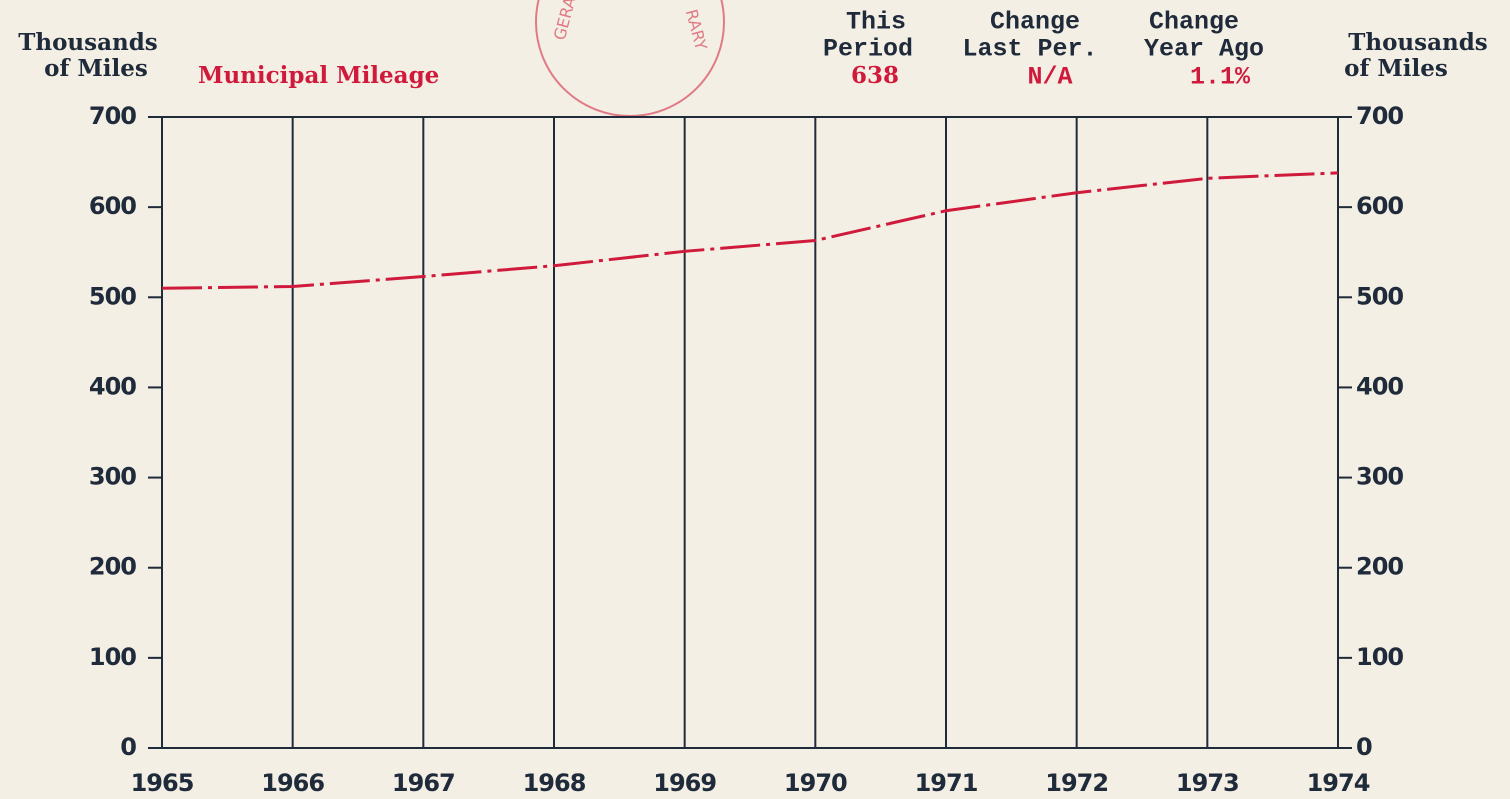 The image size is (1510, 799). Describe the element at coordinates (112, 477) in the screenshot. I see `y-tick-label: 300` at that location.